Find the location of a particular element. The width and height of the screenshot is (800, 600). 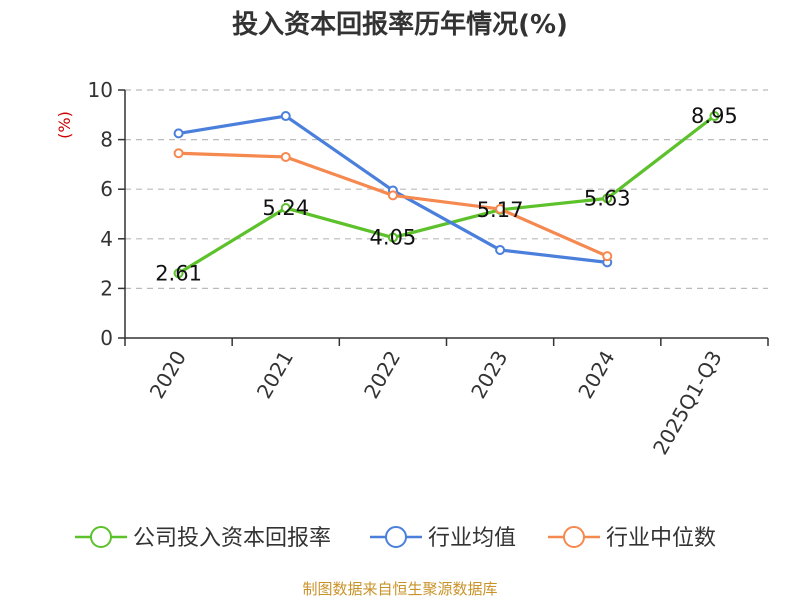

x-tick-label: 2021 is located at coordinates (275, 375).